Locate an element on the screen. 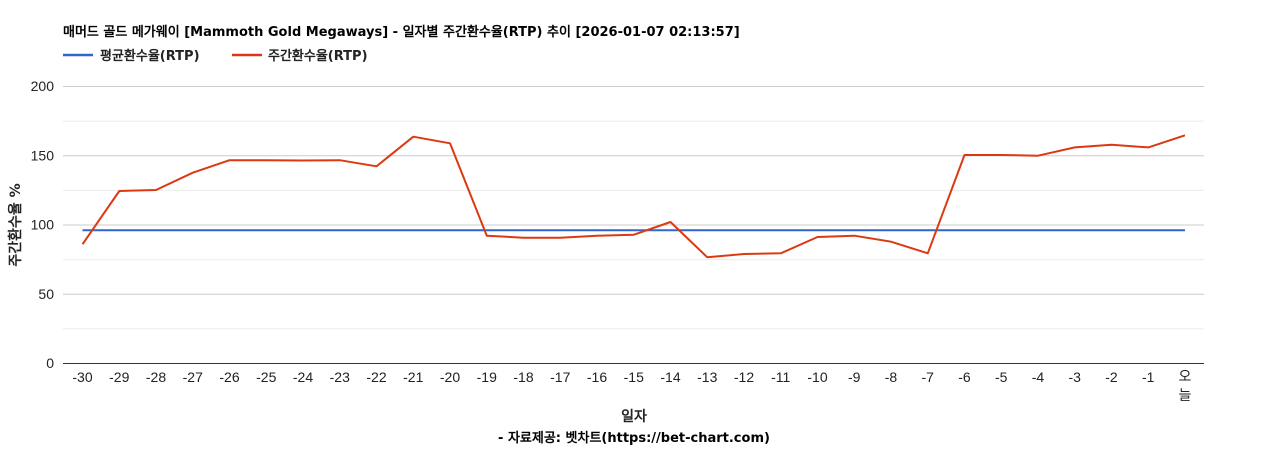 The height and width of the screenshot is (450, 1268). y-axis-title: 주간환수율 % is located at coordinates (15, 224).